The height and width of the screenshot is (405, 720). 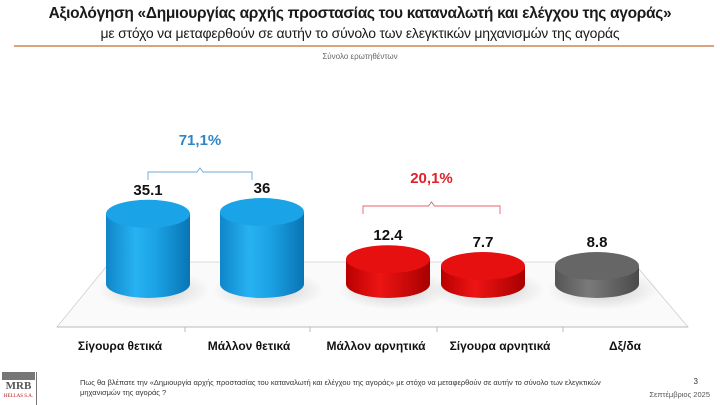 What do you see at coordinates (18, 396) in the screenshot?
I see `logo-subtext: HELLAS S.A.` at bounding box center [18, 396].